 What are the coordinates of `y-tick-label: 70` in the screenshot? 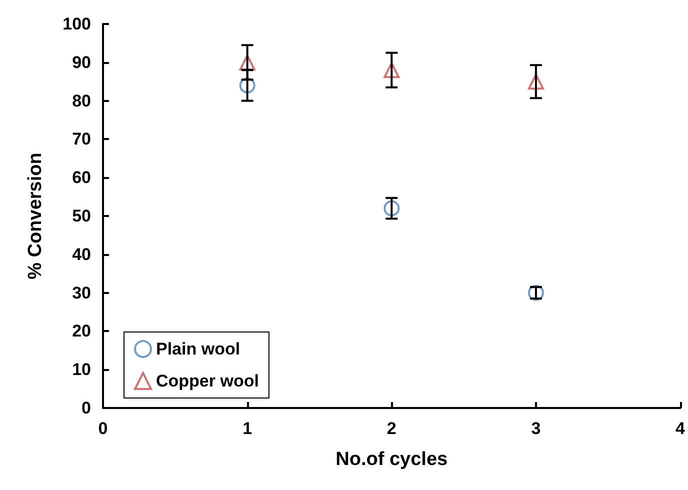 It's located at (81, 139).